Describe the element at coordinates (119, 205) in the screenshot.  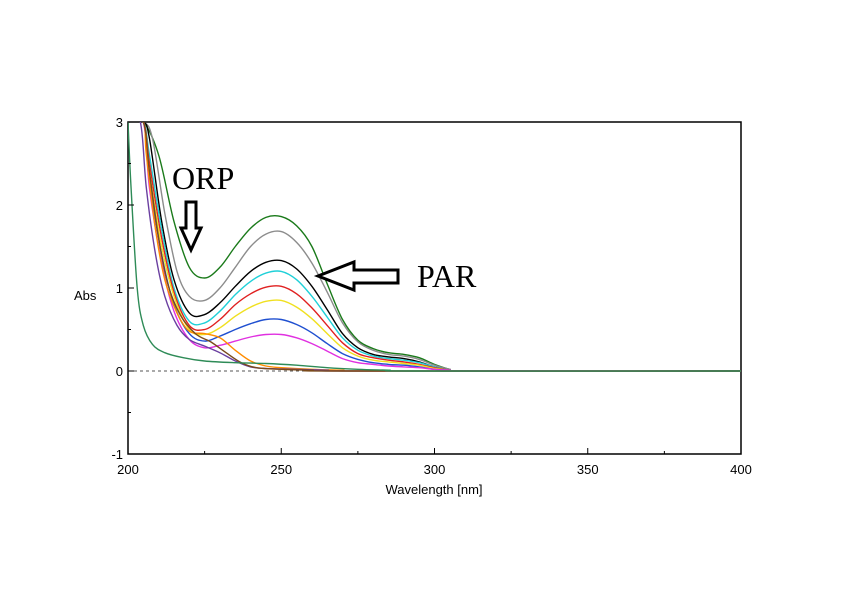
I see `y-tick-label: 2` at that location.